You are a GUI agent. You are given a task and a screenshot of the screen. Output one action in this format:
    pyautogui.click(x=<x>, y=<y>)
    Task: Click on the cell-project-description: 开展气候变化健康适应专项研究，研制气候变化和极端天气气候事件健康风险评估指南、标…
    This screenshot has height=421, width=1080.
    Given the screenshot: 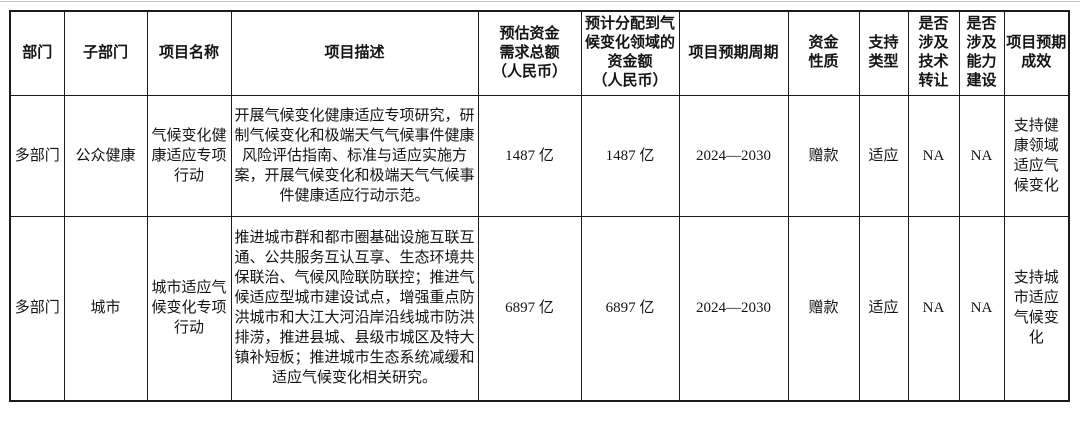 What is the action you would take?
    pyautogui.click(x=354, y=155)
    